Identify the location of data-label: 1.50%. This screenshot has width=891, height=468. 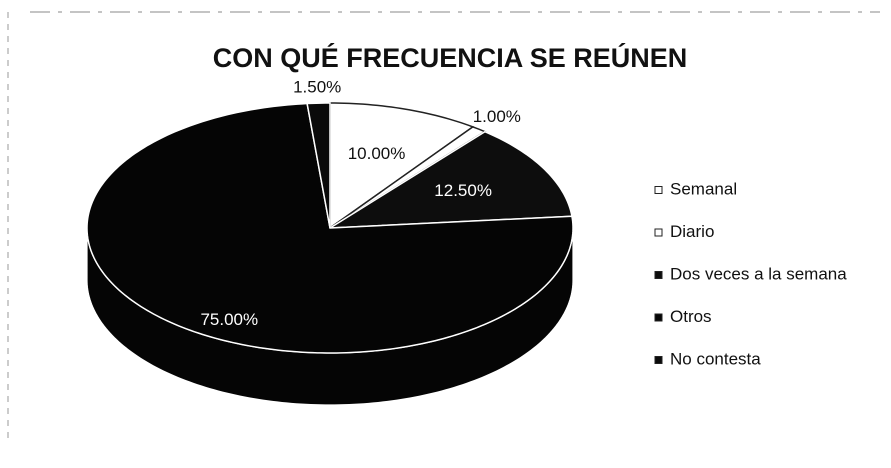
(317, 87).